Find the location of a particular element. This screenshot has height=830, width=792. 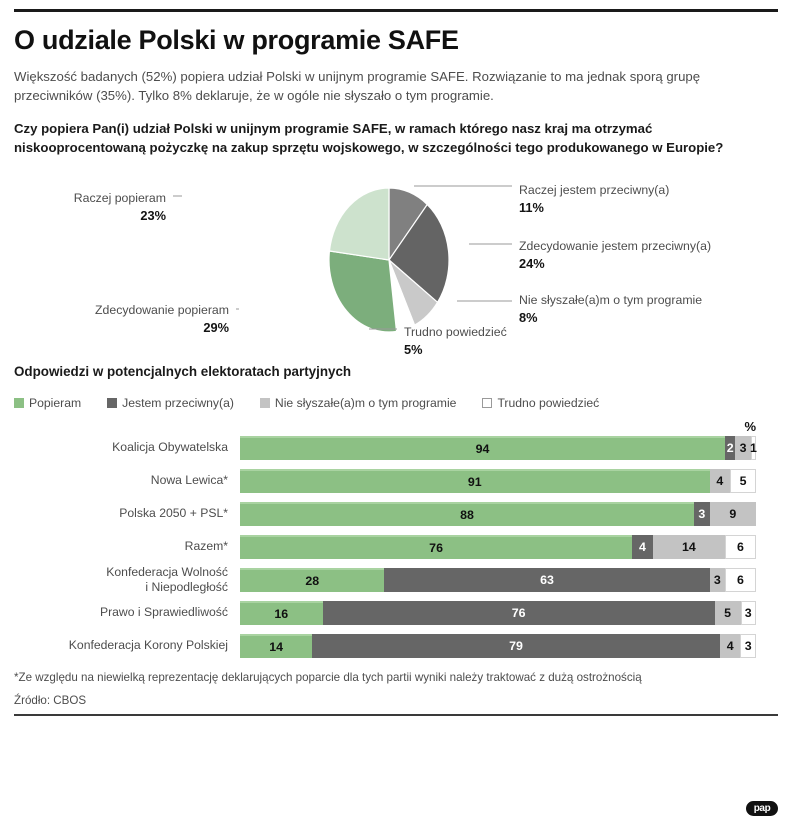

bar-row: Konfederacja Korony Polskiej 14 79 4 3 is located at coordinates (396, 646).